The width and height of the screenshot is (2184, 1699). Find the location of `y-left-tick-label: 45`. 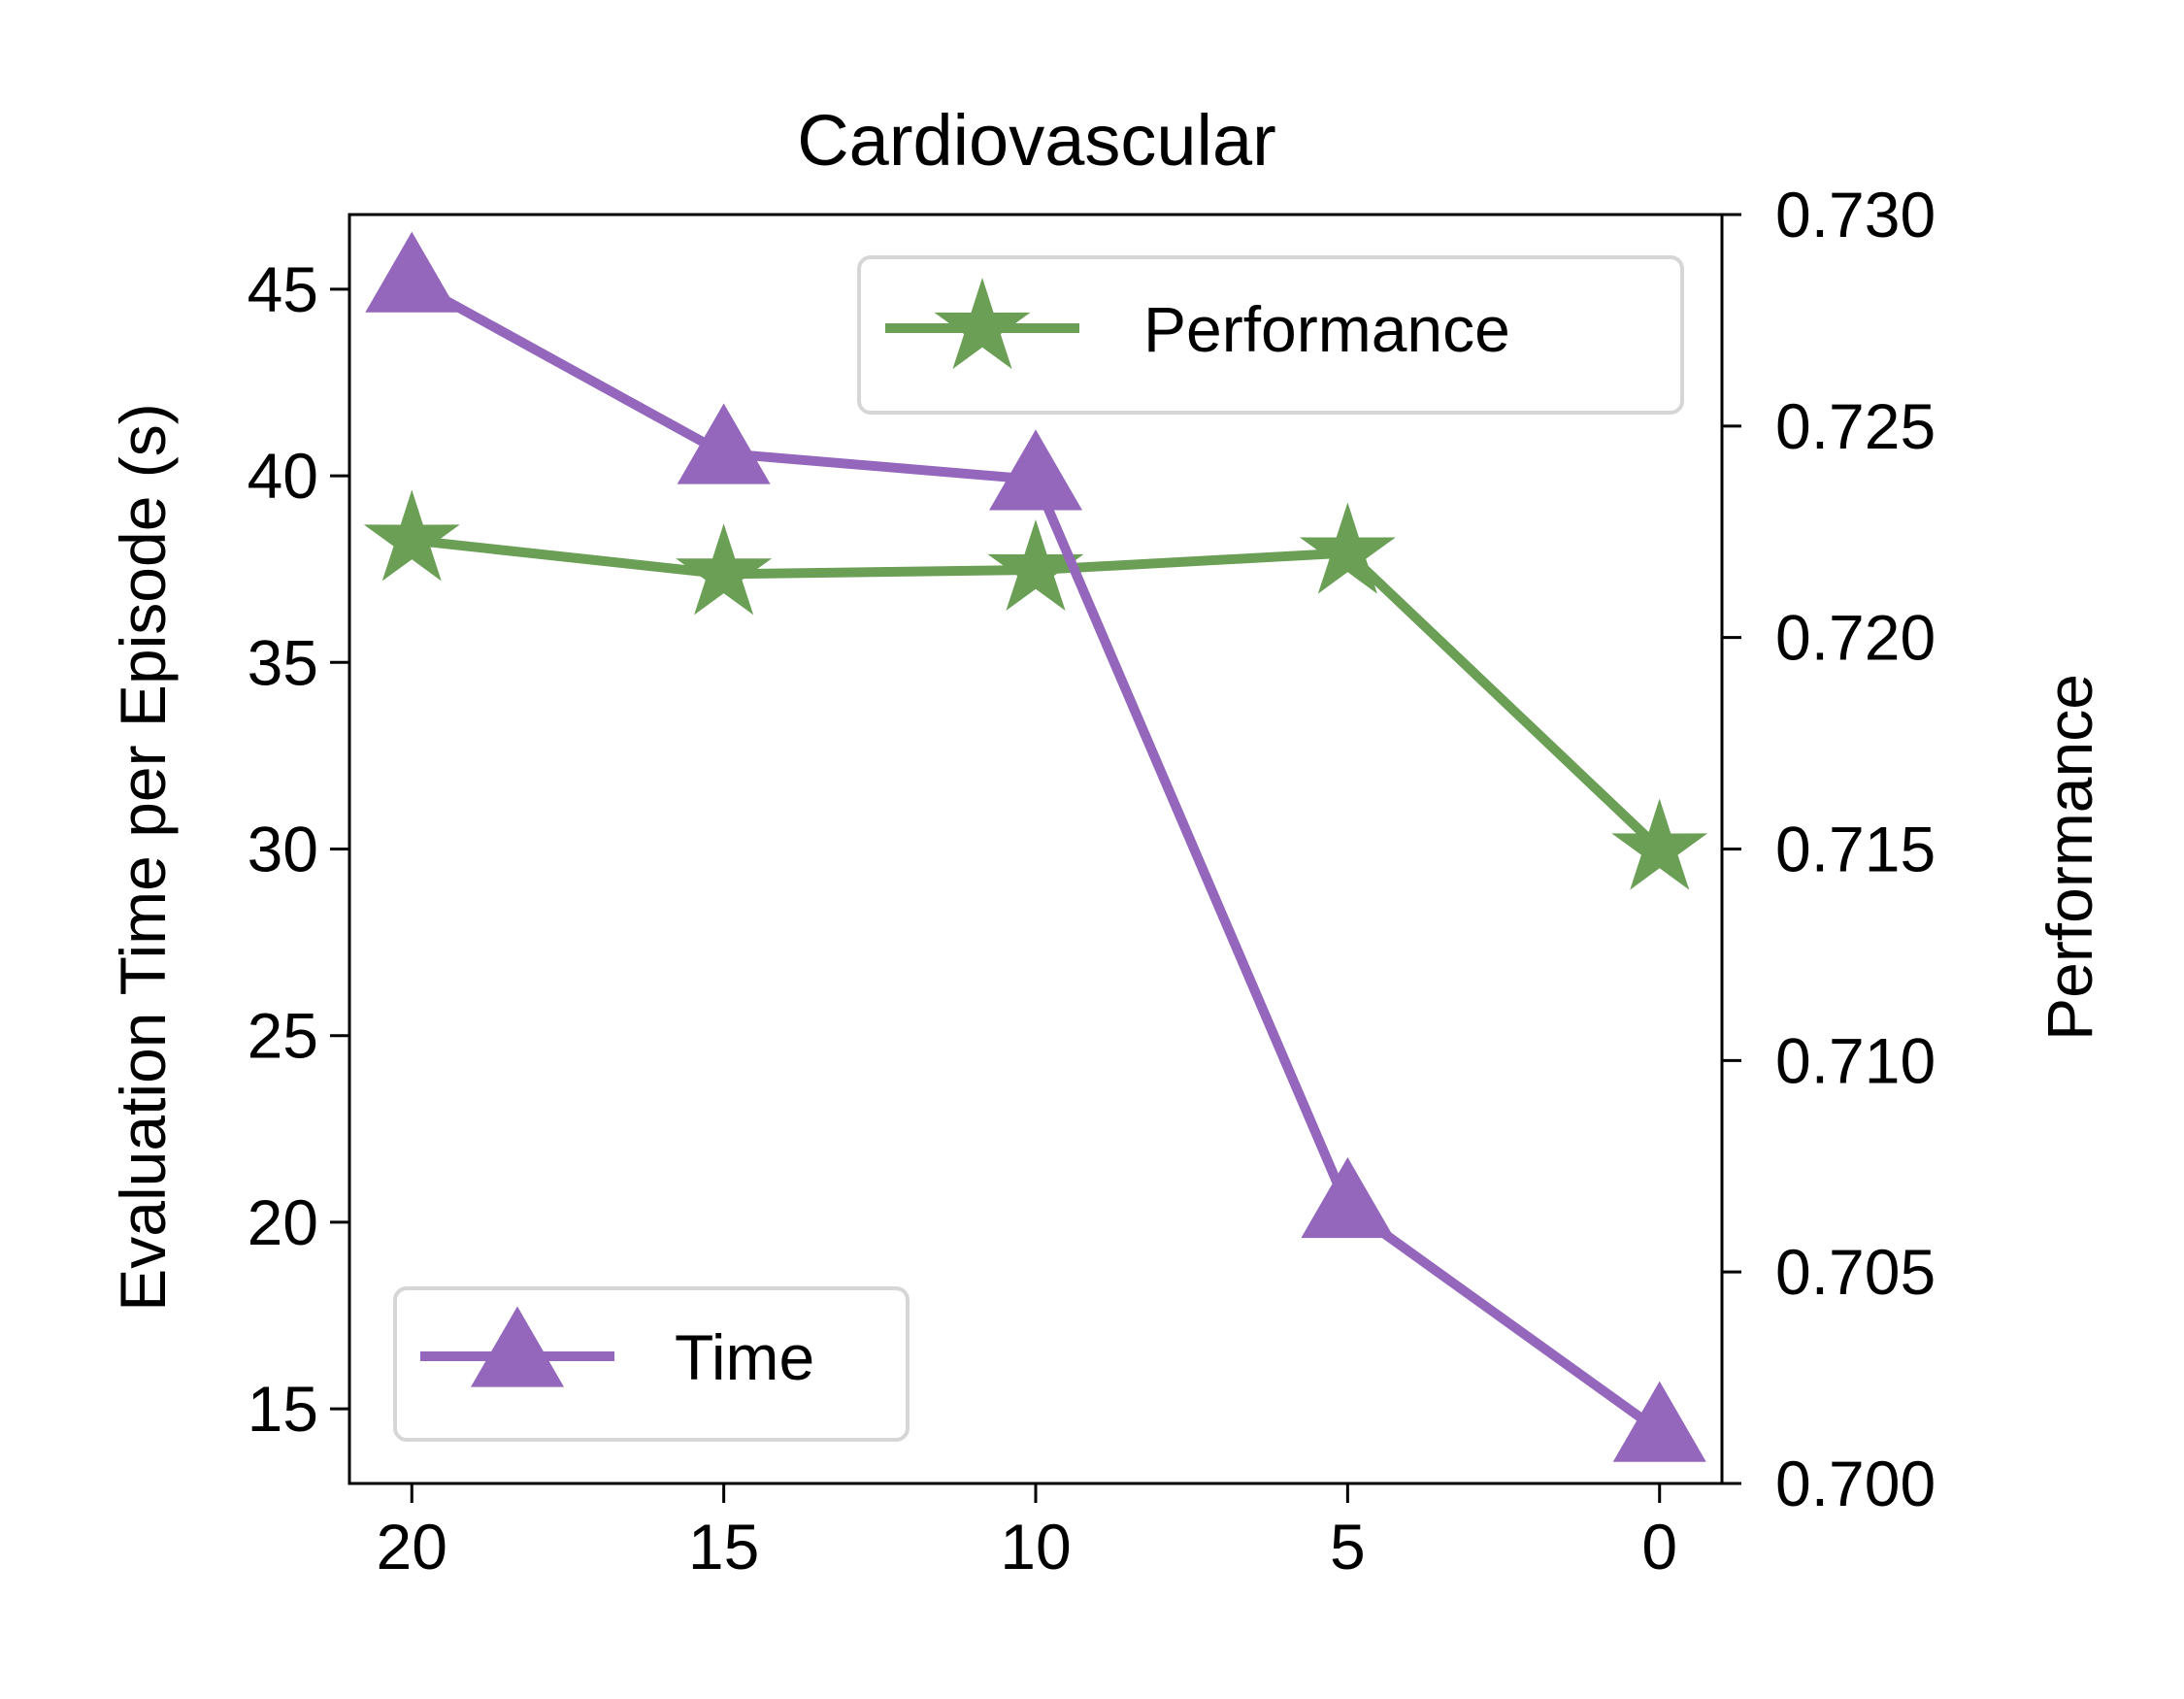

y-left-tick-label: 45 is located at coordinates (283, 289).